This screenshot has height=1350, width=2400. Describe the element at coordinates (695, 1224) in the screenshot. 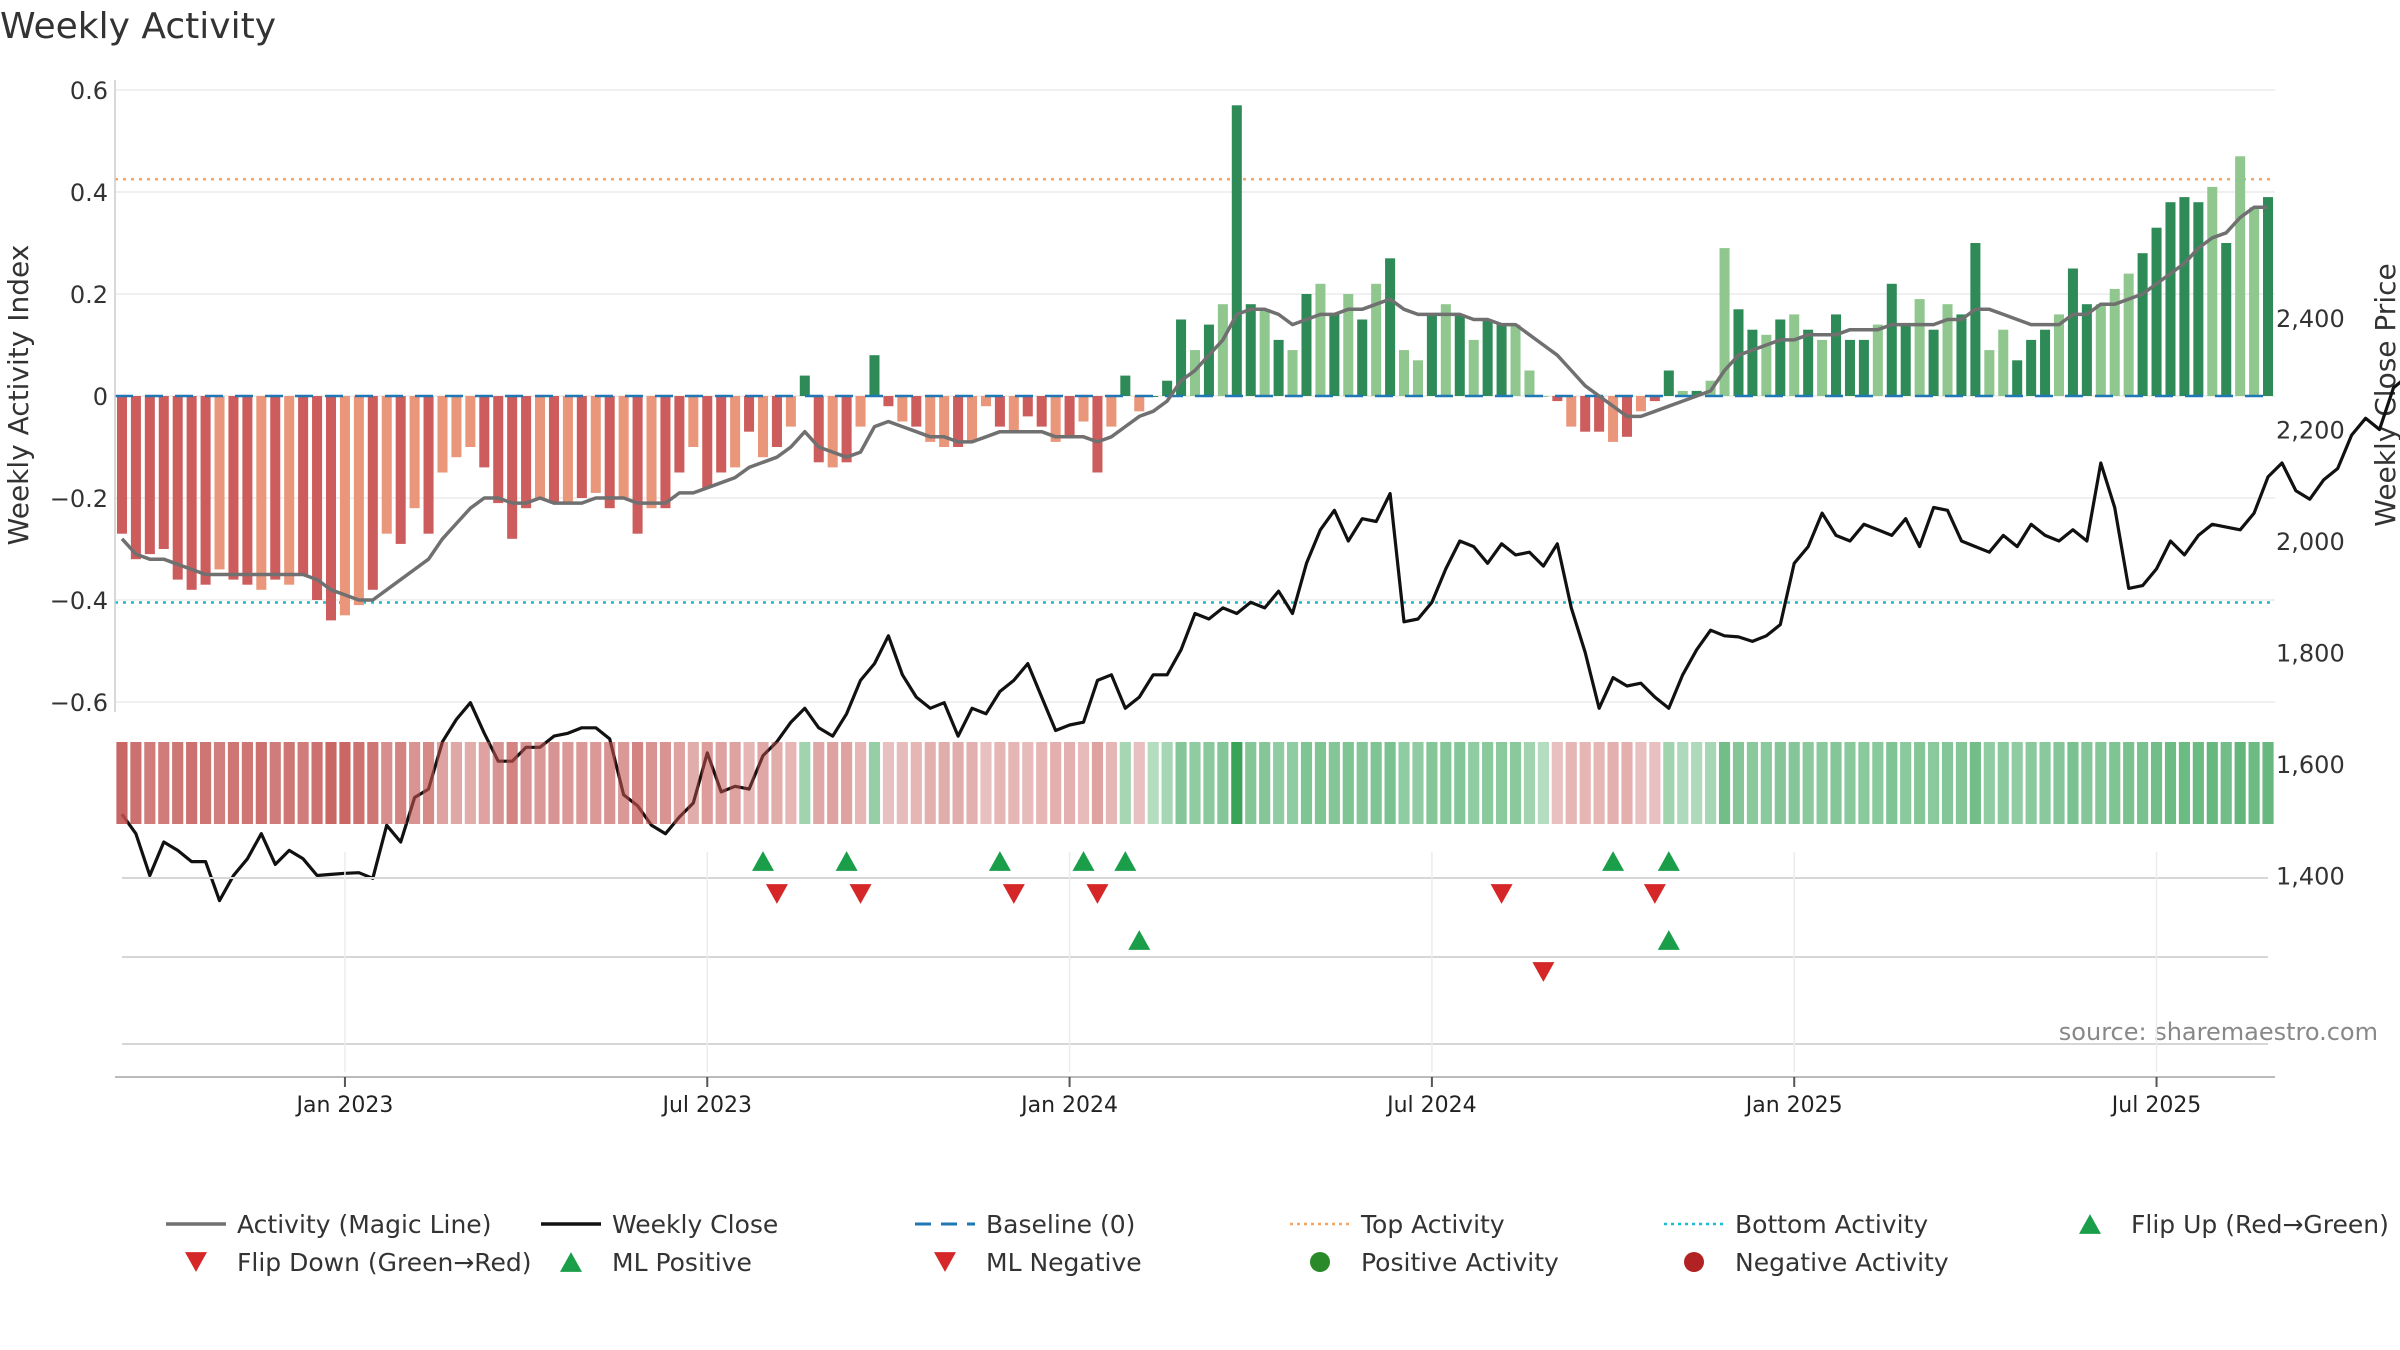

I see `legend-label: Weekly Close` at that location.